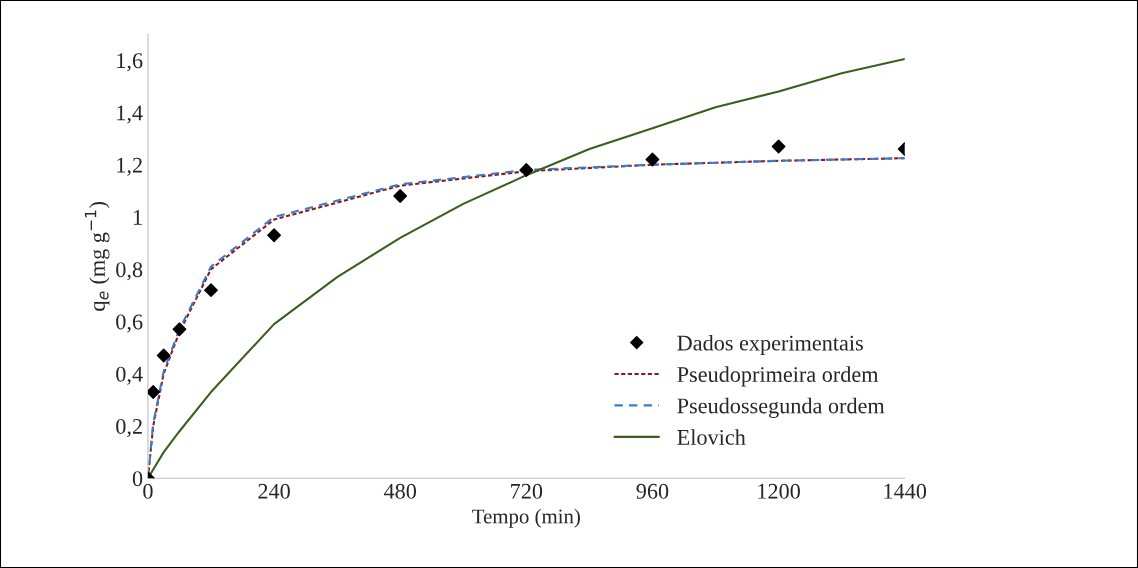 Image resolution: width=1138 pixels, height=568 pixels. What do you see at coordinates (129, 375) in the screenshot?
I see `y-tick-label: 0,4` at bounding box center [129, 375].